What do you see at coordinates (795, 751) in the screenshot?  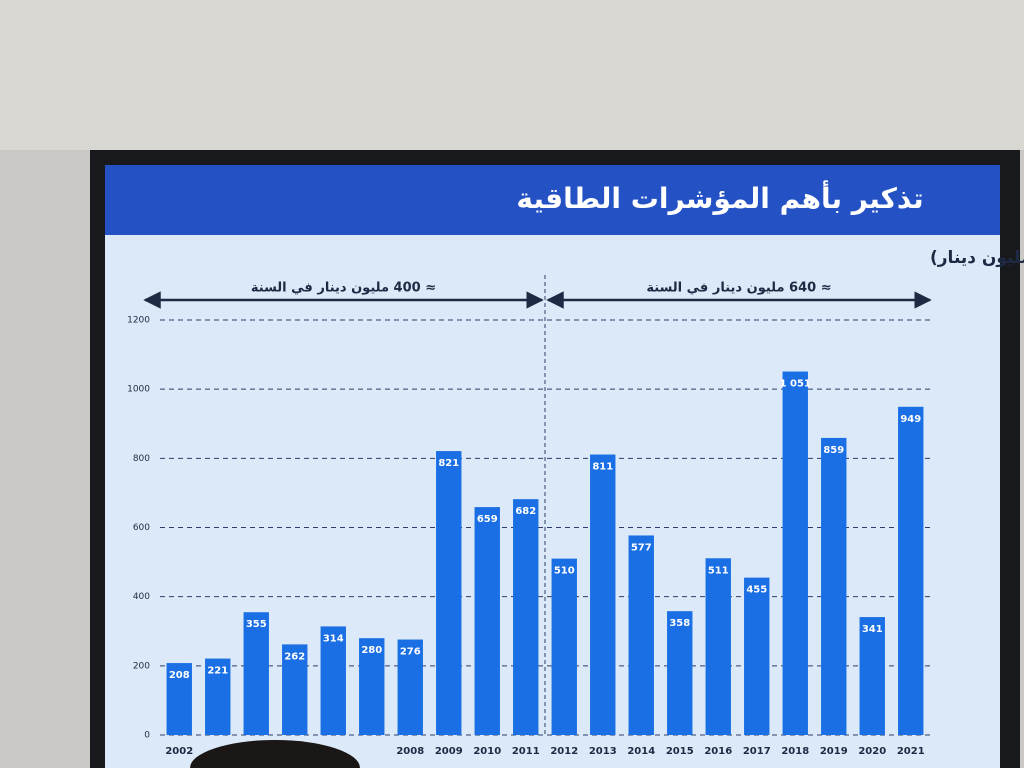 I see `x-tick-label: 2018` at bounding box center [795, 751].